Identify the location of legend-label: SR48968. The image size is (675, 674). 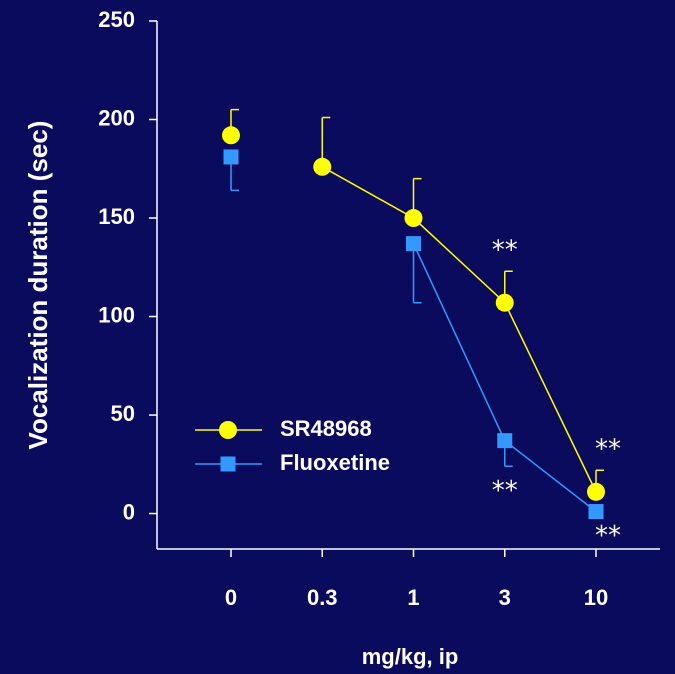
(326, 428).